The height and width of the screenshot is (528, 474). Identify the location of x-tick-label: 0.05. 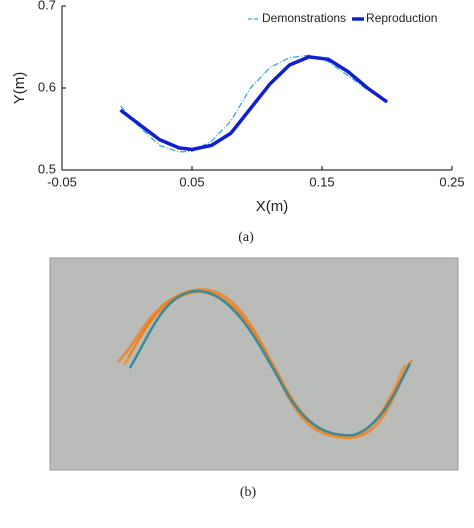
(191, 181).